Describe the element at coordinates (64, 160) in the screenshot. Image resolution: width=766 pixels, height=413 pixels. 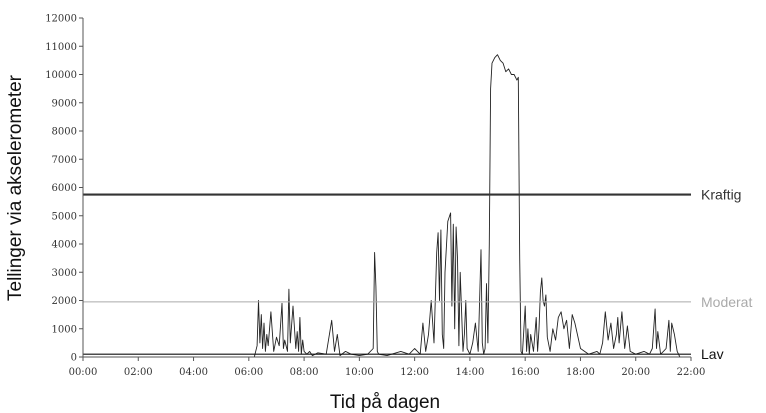
I see `y-tick-label: 7000` at that location.